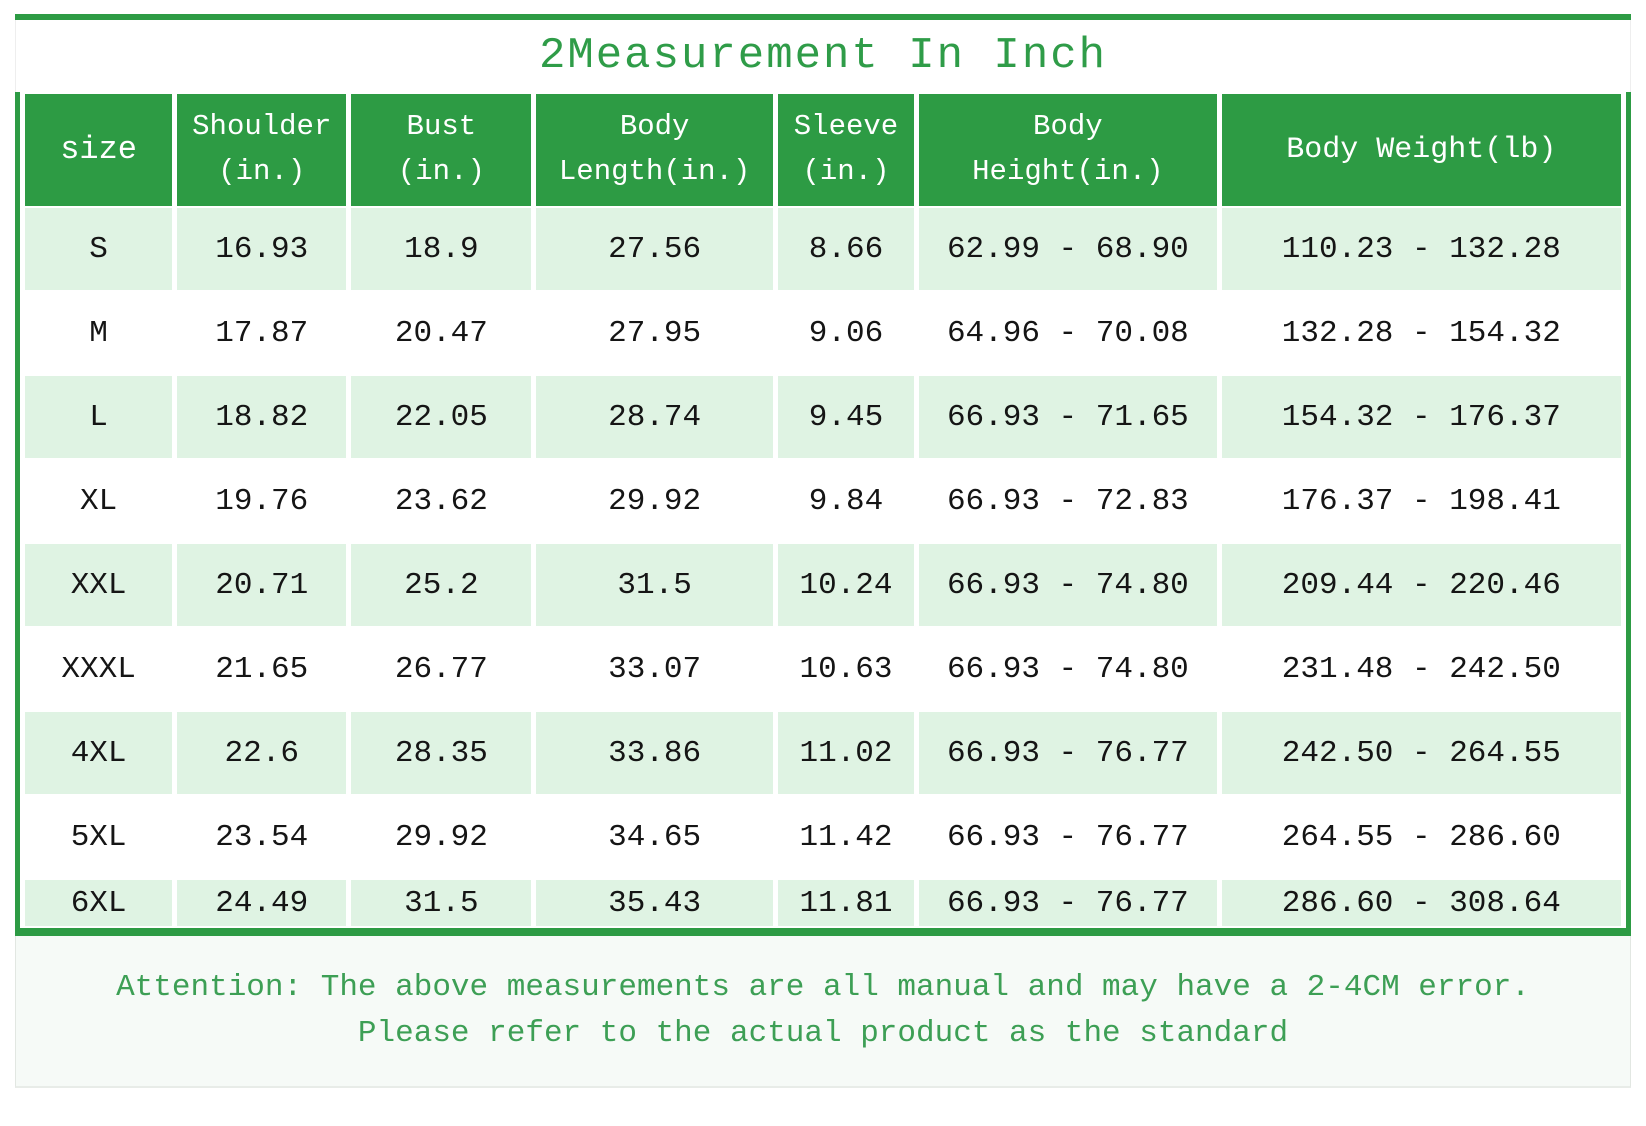 This screenshot has width=1646, height=1126. Describe the element at coordinates (441, 249) in the screenshot. I see `value-cell: 18.9` at that location.